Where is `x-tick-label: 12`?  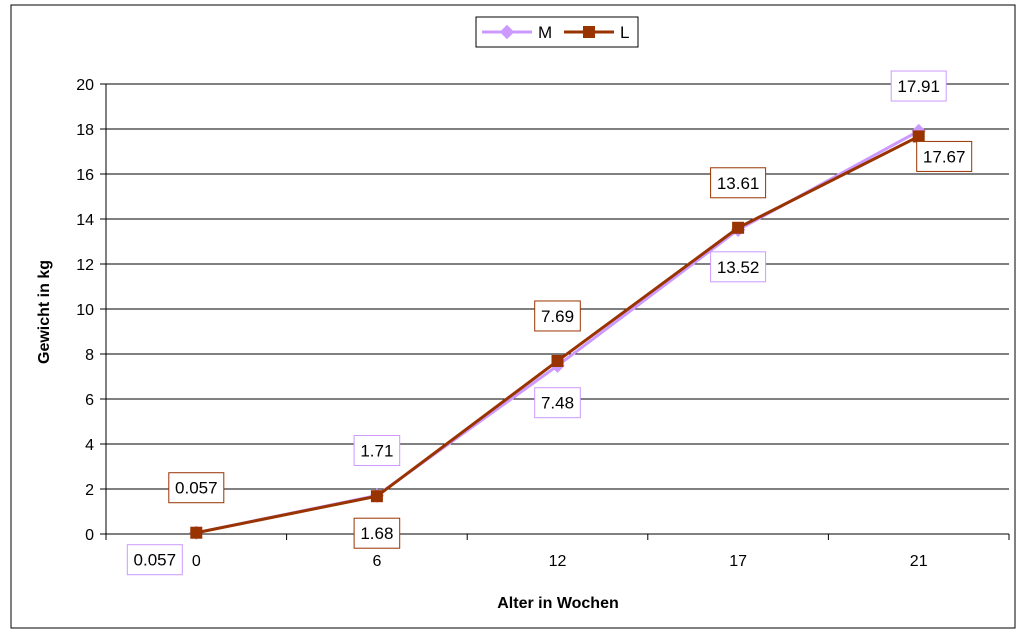 x-tick-label: 12 is located at coordinates (558, 561).